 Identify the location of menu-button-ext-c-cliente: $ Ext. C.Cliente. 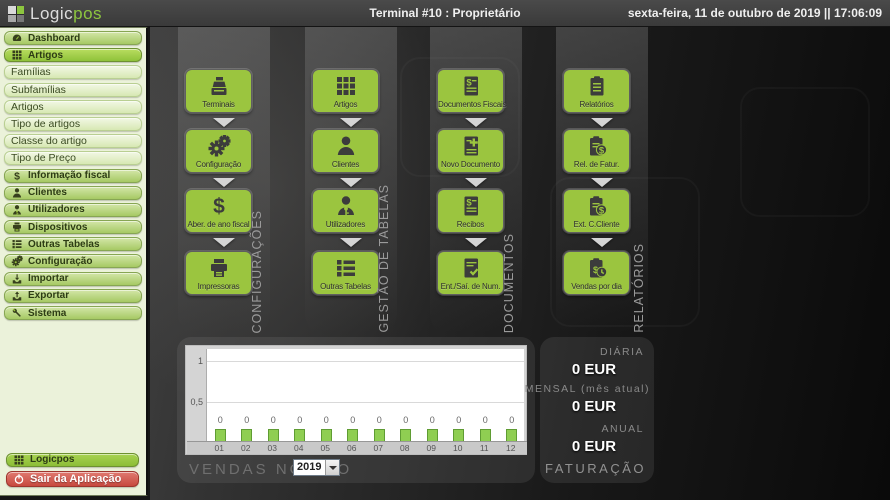
(596, 211).